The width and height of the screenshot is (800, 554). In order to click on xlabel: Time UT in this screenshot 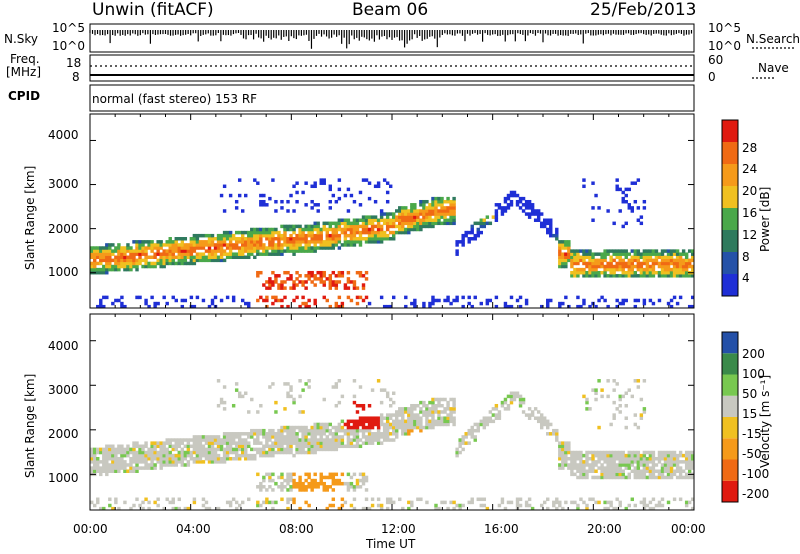, I will do `click(391, 544)`.